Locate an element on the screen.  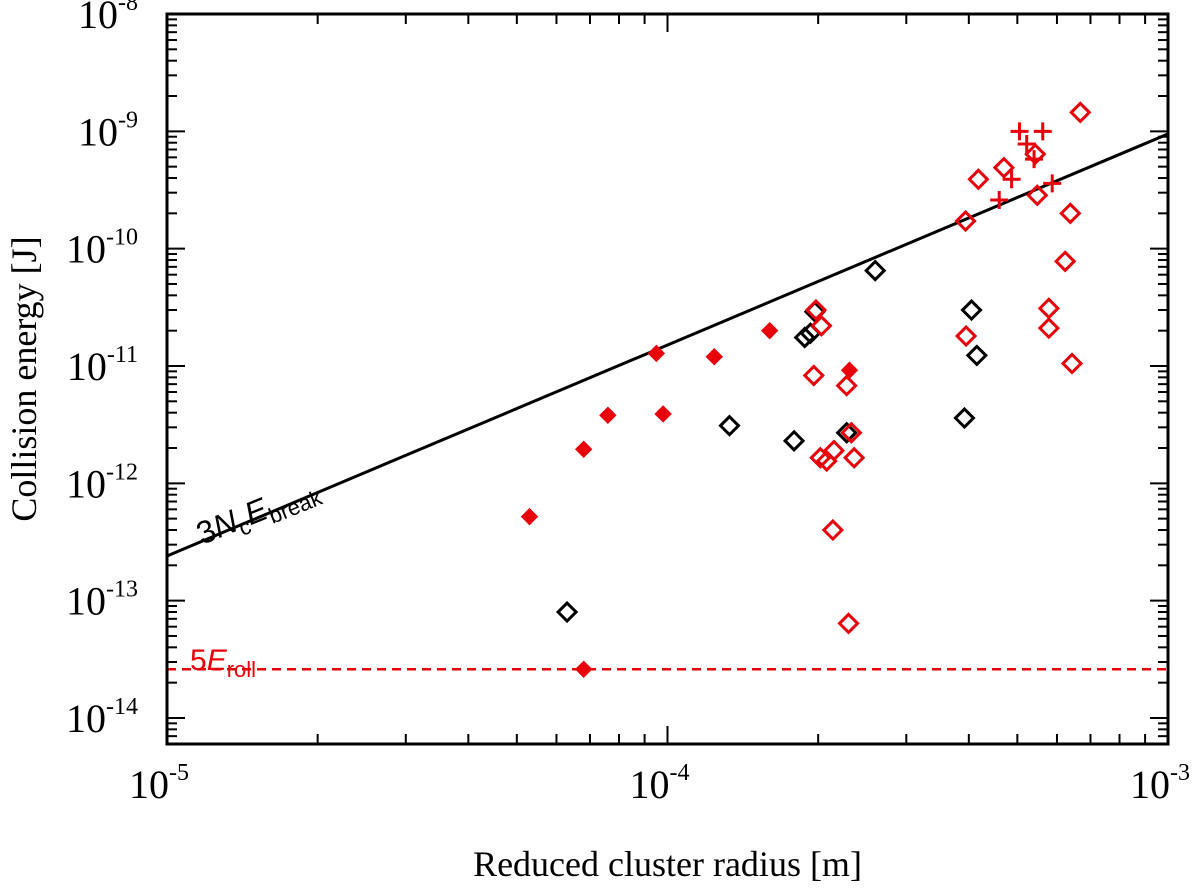
y-tick-label: 10⁻¹² is located at coordinates (102, 482).